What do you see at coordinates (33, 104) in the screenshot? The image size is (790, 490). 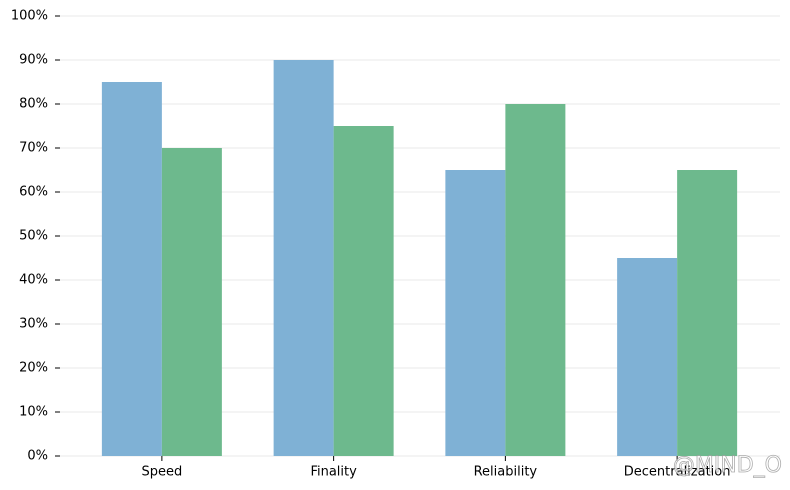 I see `y-tick-label: 80%` at bounding box center [33, 104].